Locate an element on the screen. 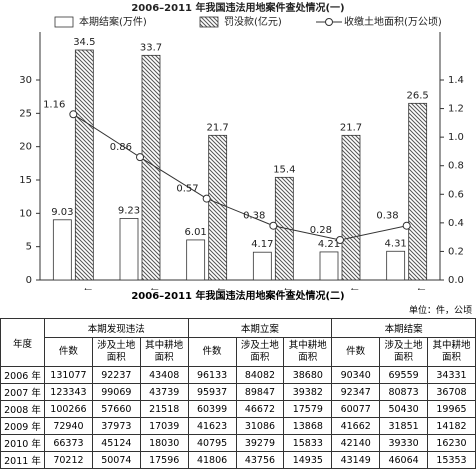 Image resolution: width=476 pixels, height=475 pixels. data-label: 4.17 is located at coordinates (262, 244).